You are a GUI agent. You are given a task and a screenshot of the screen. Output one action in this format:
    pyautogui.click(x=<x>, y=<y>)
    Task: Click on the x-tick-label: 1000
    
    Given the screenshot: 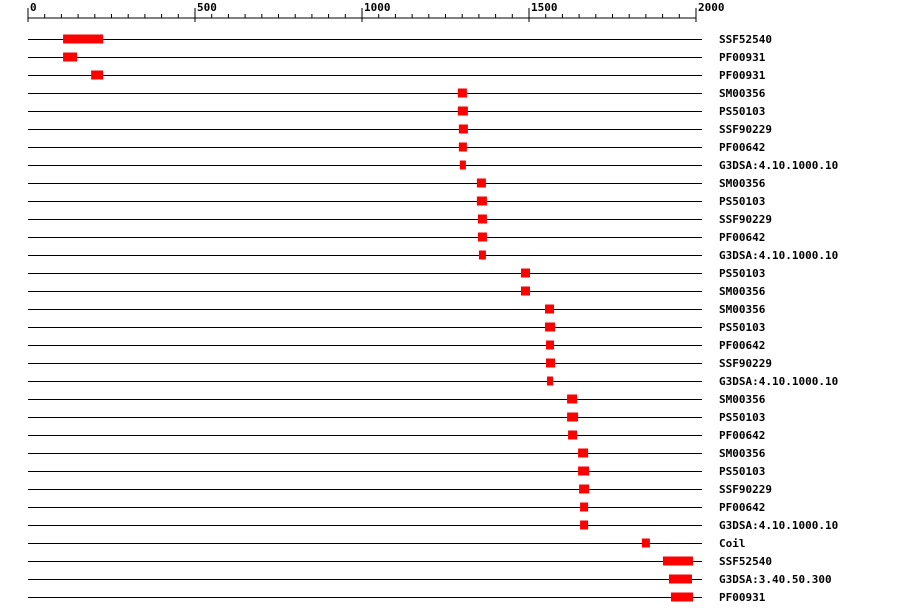 What is the action you would take?
    pyautogui.click(x=377, y=7)
    